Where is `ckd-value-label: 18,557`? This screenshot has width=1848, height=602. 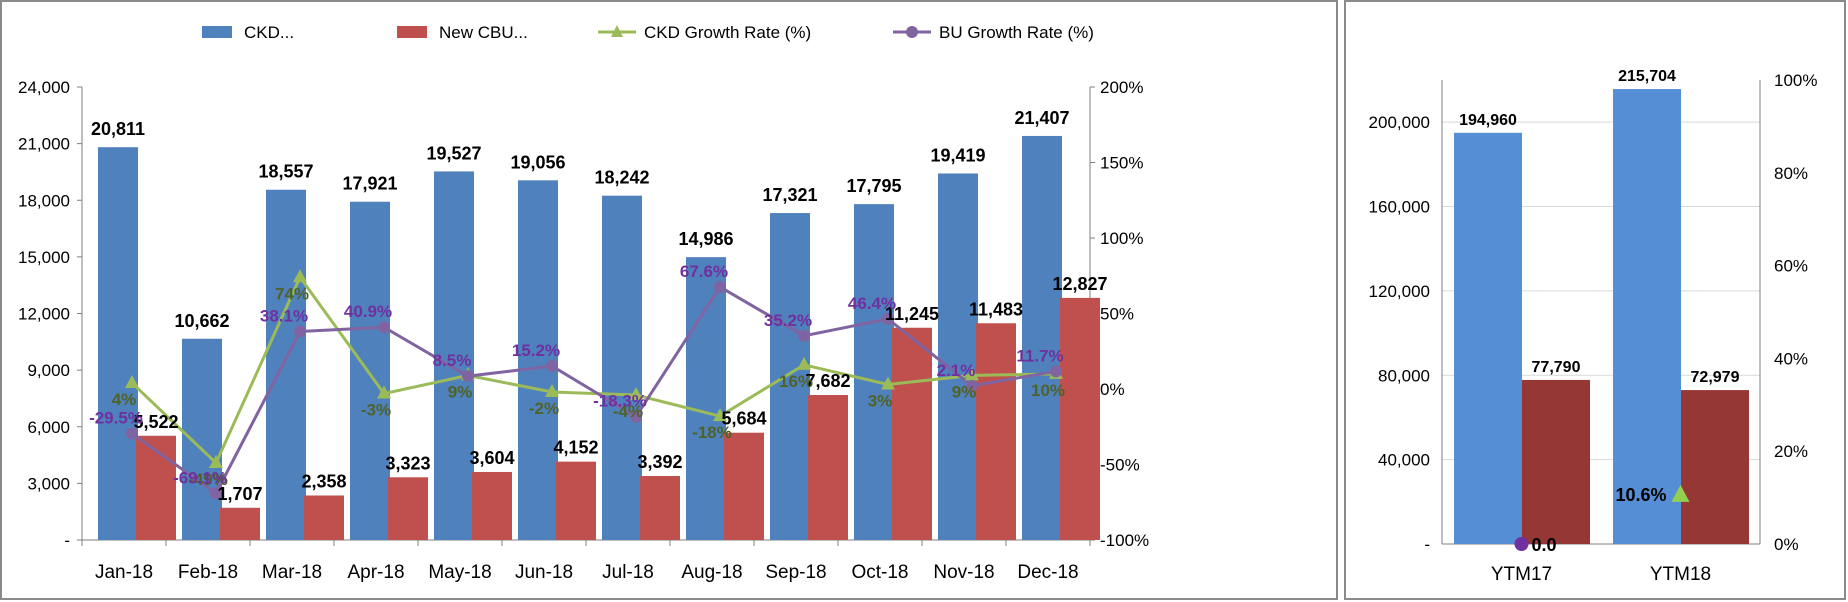
ckd-value-label: 18,557 is located at coordinates (285, 172).